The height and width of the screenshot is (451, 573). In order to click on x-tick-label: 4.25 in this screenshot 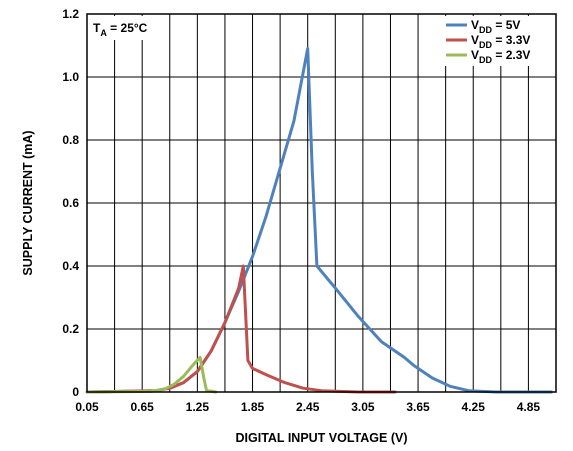, I will do `click(474, 407)`.